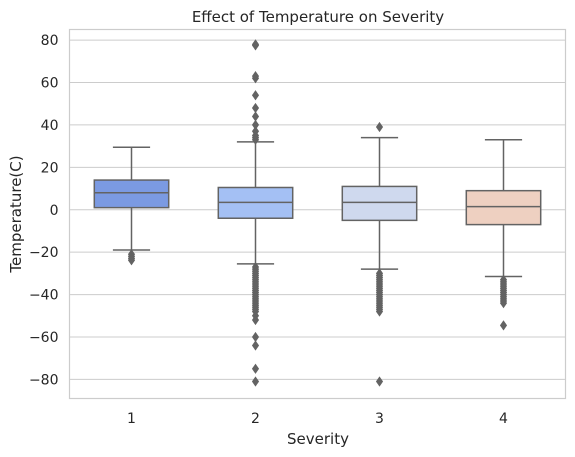  What do you see at coordinates (318, 439) in the screenshot?
I see `x-axis-label: Severity` at bounding box center [318, 439].